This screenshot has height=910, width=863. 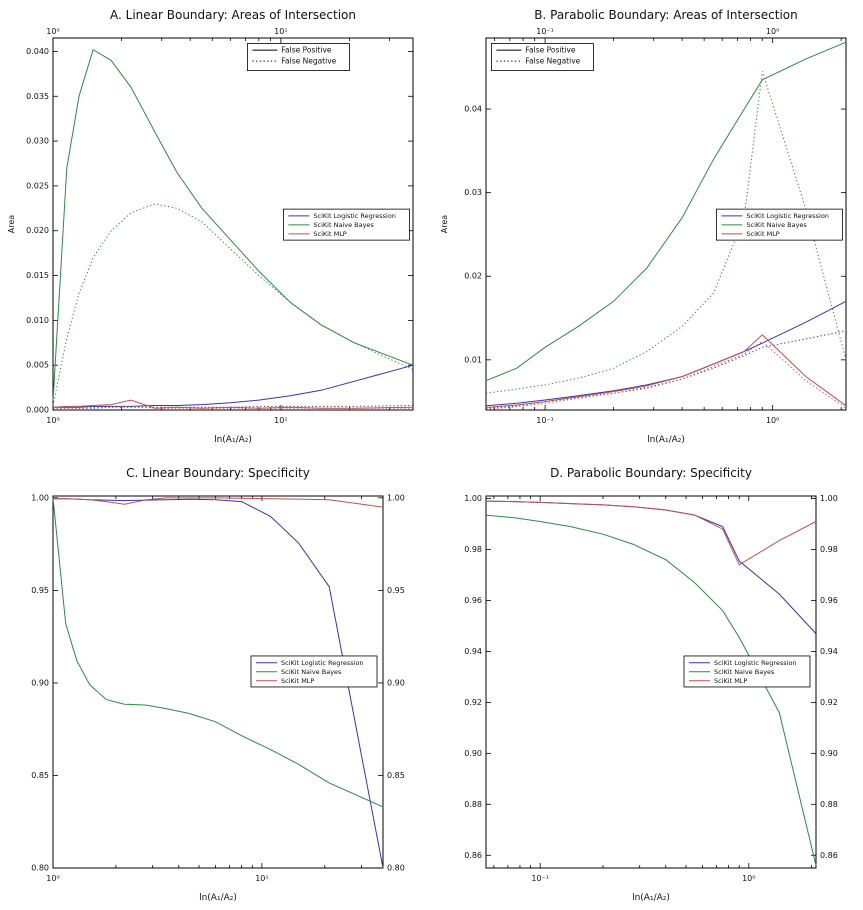 What do you see at coordinates (218, 473) in the screenshot?
I see `chart-linear-specificity-title: C. Linear Boundary: Specificity` at bounding box center [218, 473].